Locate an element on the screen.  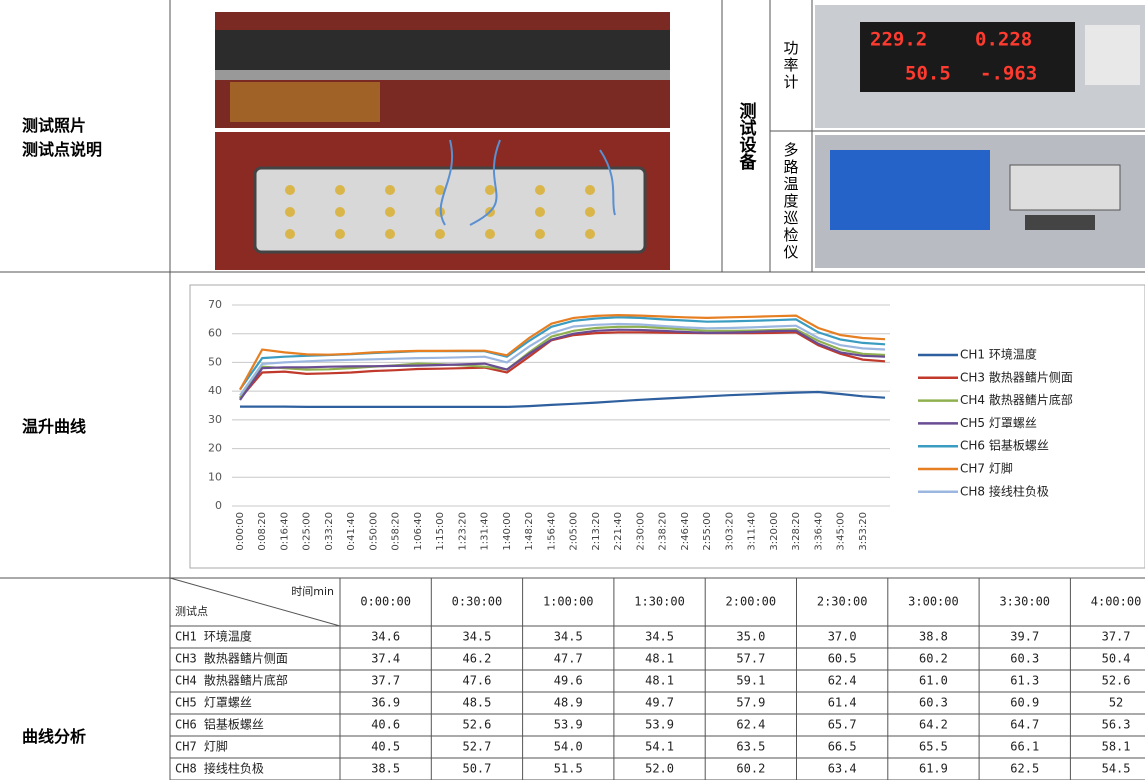
x-tick-label: 1:15:00 is located at coordinates (440, 531).